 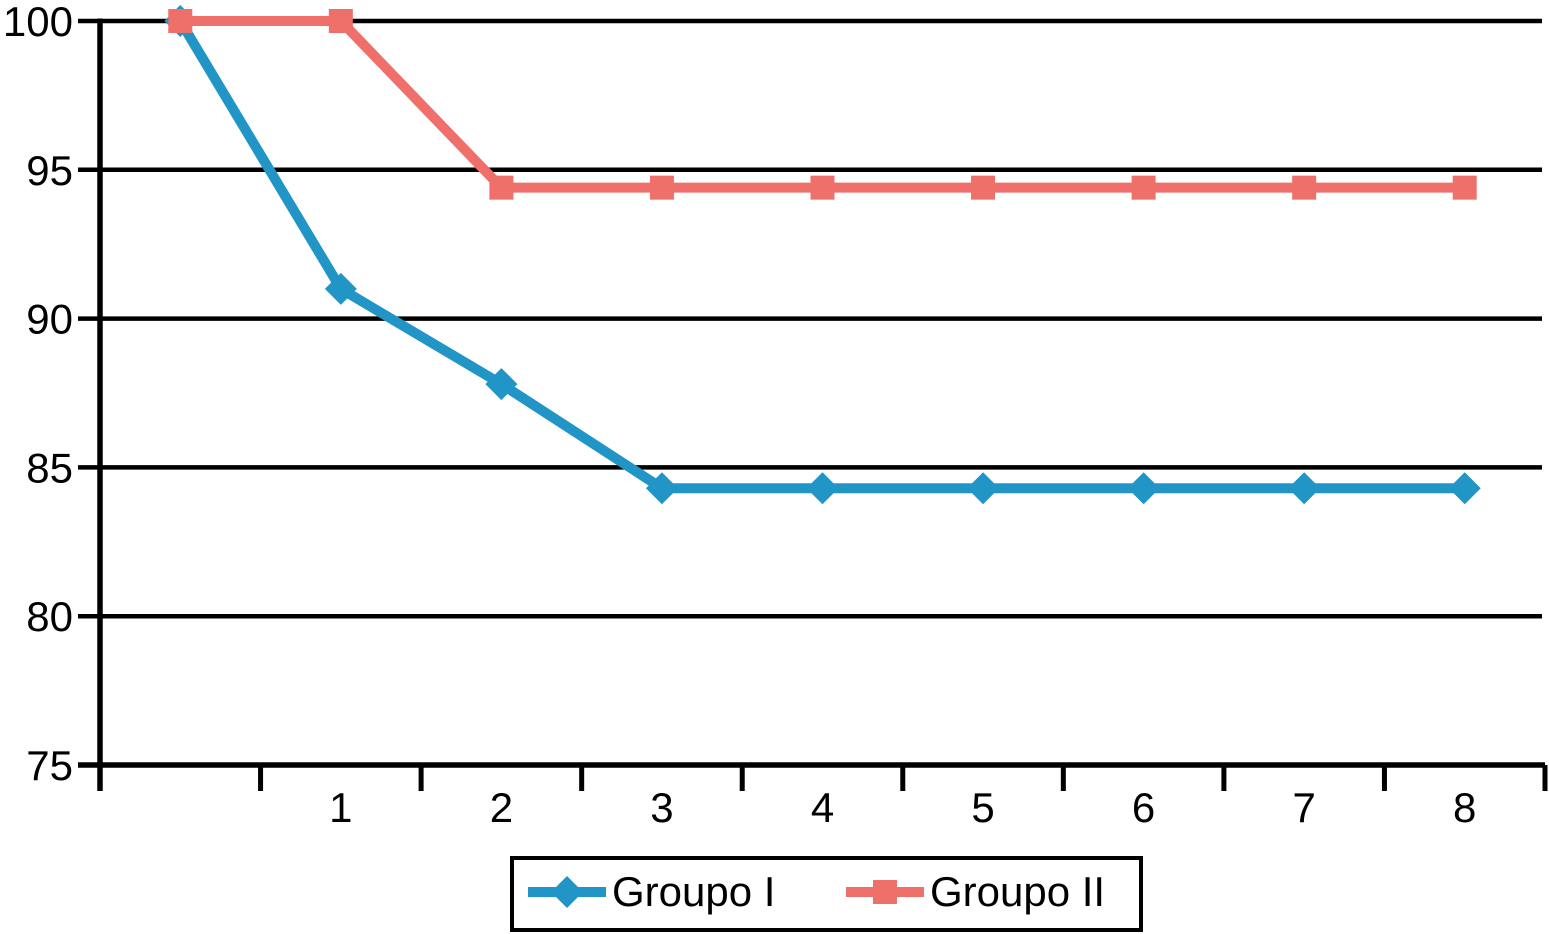 What do you see at coordinates (982, 807) in the screenshot?
I see `x-tick-label: 5` at bounding box center [982, 807].